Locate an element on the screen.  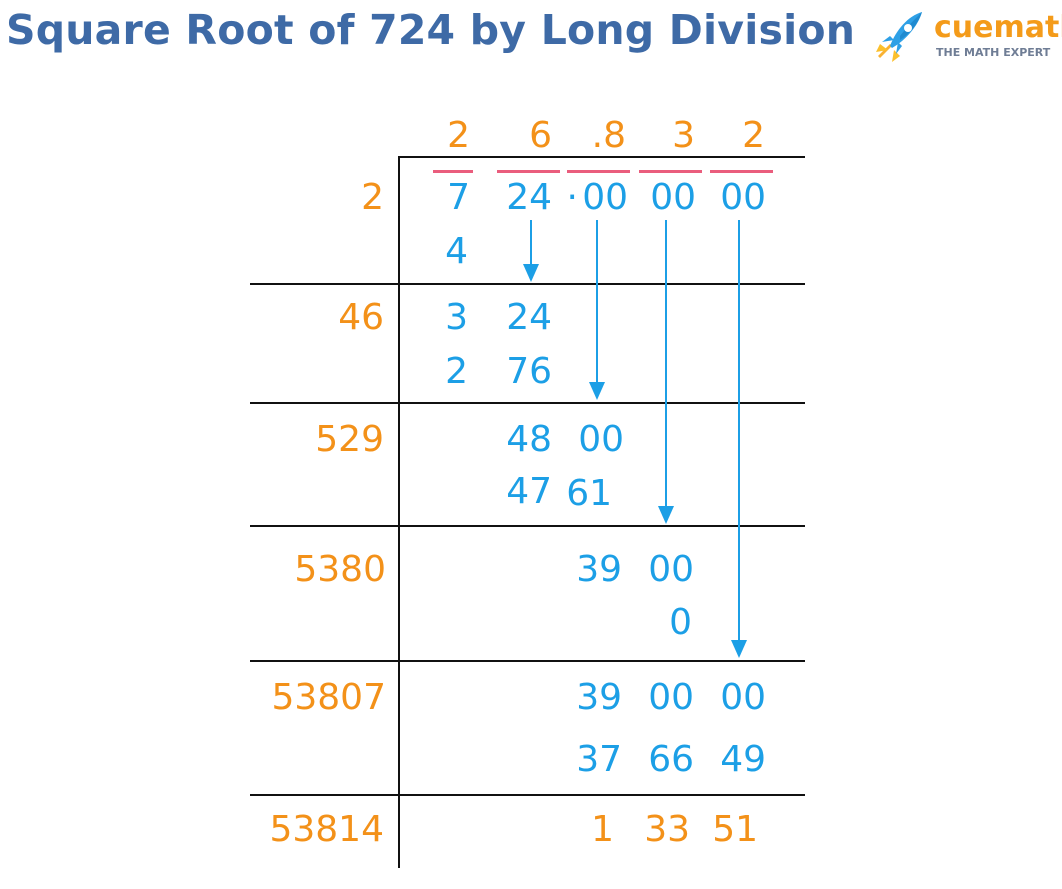
cuemath-logo: cuemath THE MATH EXPERT is located at coordinates (966, 36).